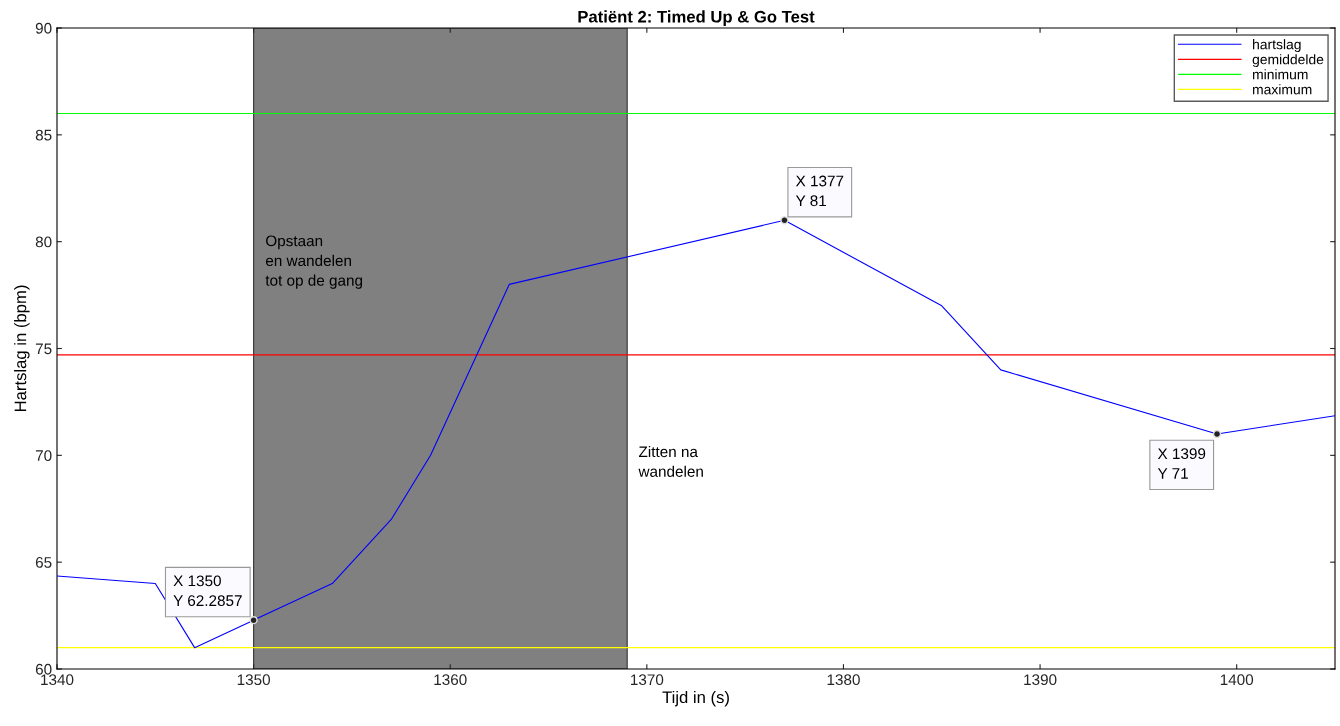 Image resolution: width=1340 pixels, height=726 pixels. I want to click on x-tick-label: 1350, so click(254, 680).